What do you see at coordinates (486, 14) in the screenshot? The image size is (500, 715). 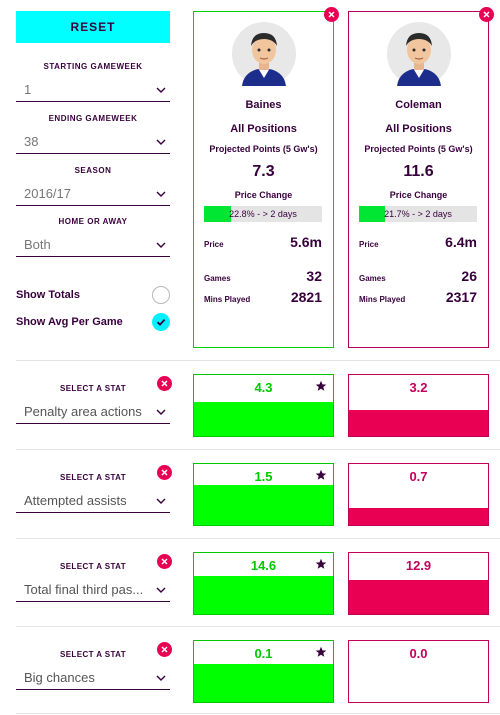 I see `remove-player-coleman-button` at bounding box center [486, 14].